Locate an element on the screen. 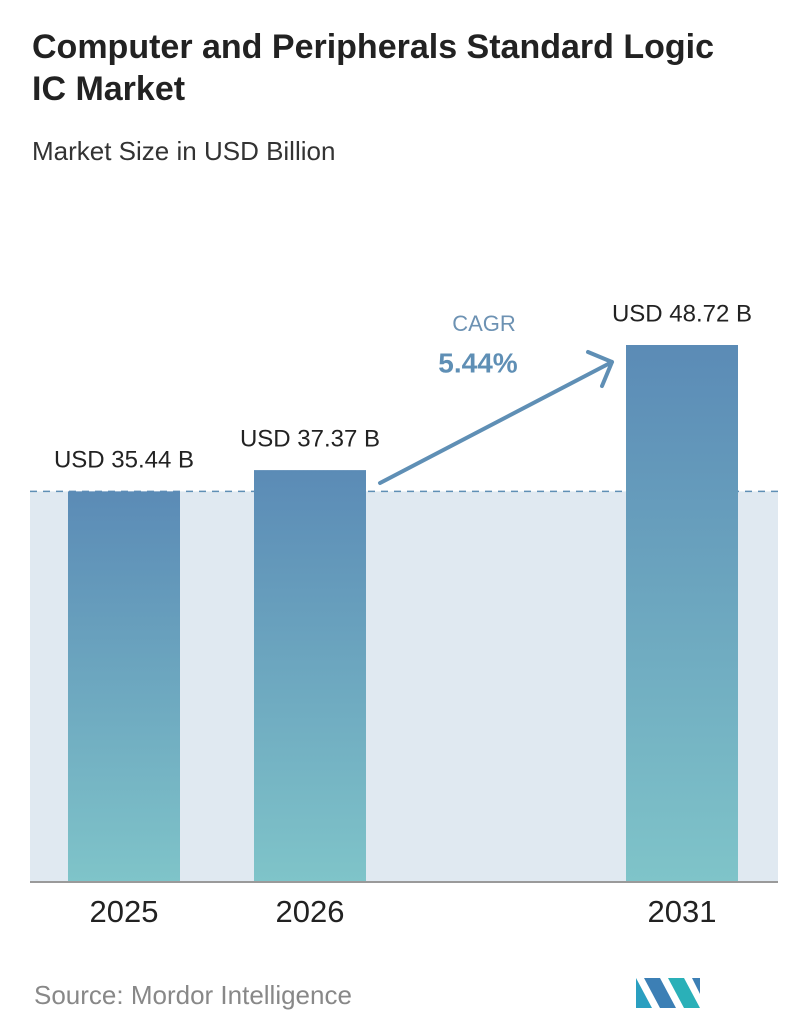  x-tick-label: 2026 is located at coordinates (310, 911).